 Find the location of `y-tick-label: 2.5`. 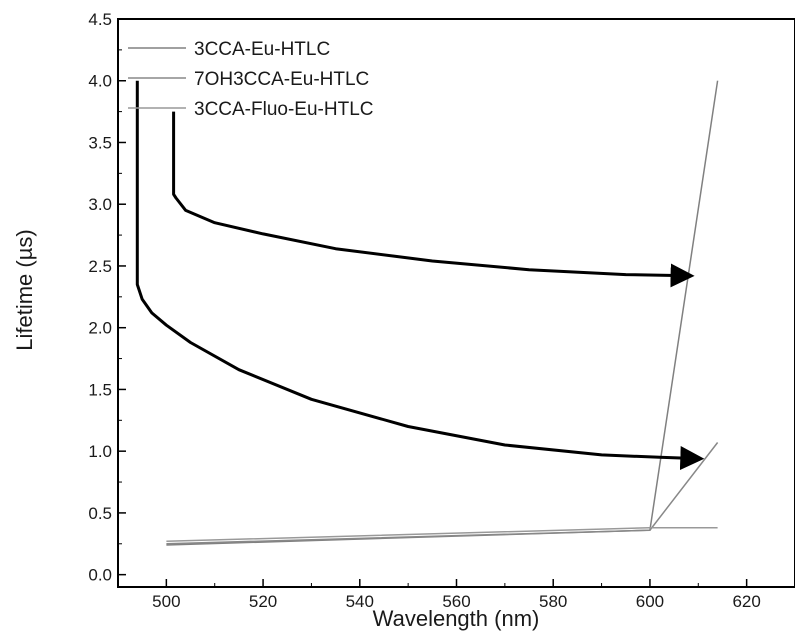

y-tick-label: 2.5 is located at coordinates (100, 266).